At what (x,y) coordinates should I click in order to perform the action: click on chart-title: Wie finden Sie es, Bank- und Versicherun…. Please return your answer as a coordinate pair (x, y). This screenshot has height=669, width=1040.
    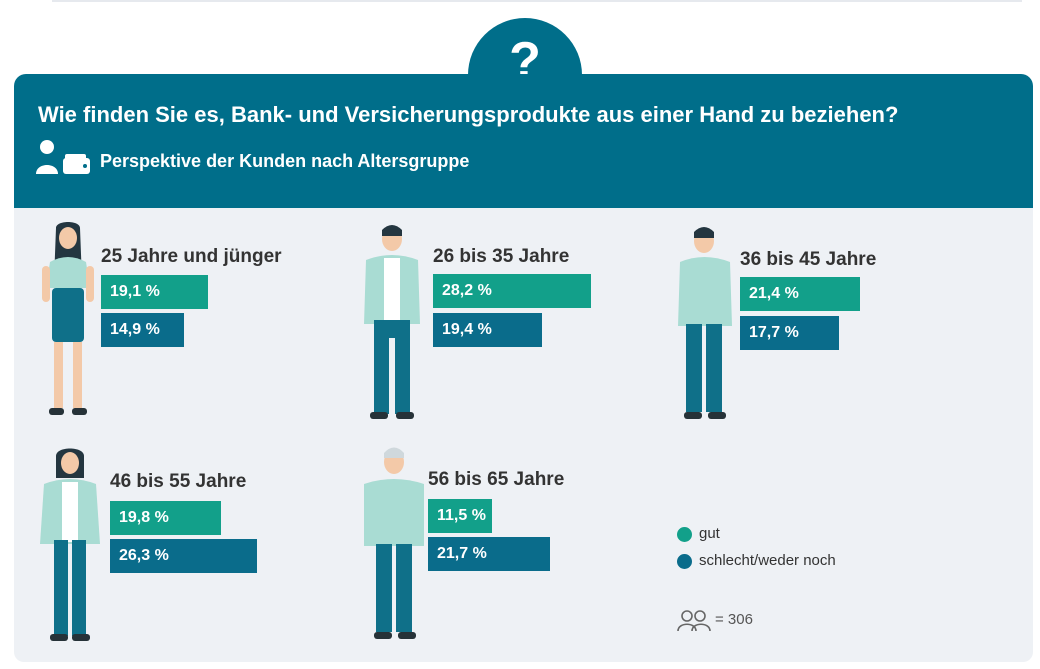
    Looking at the image, I should click on (468, 114).